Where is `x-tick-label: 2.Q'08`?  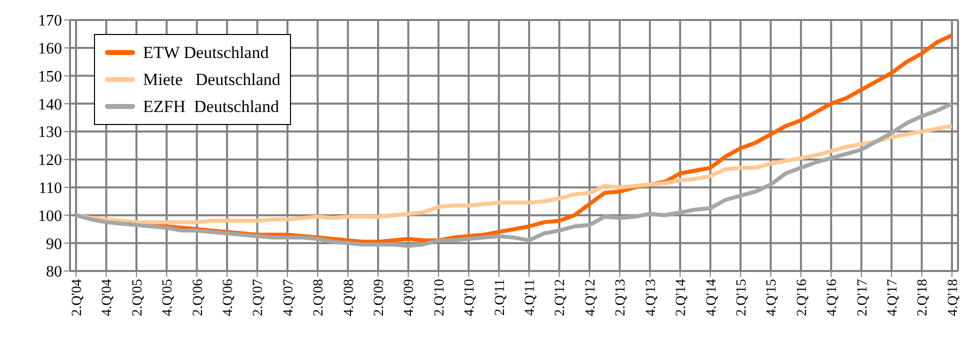
x-tick-label: 2.Q'08 is located at coordinates (319, 297).